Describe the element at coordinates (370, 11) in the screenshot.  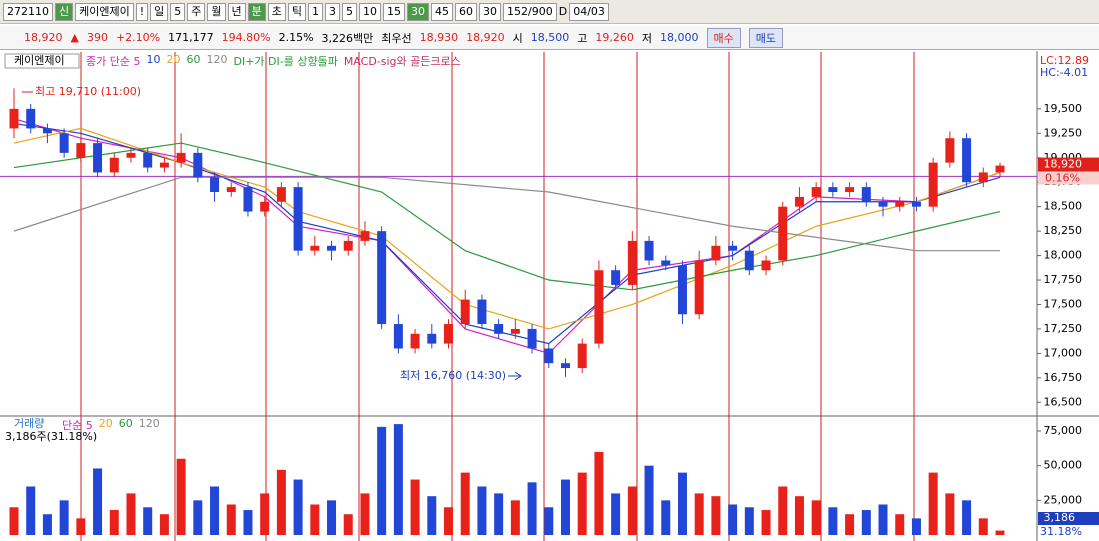
I see `period-button: 10` at that location.